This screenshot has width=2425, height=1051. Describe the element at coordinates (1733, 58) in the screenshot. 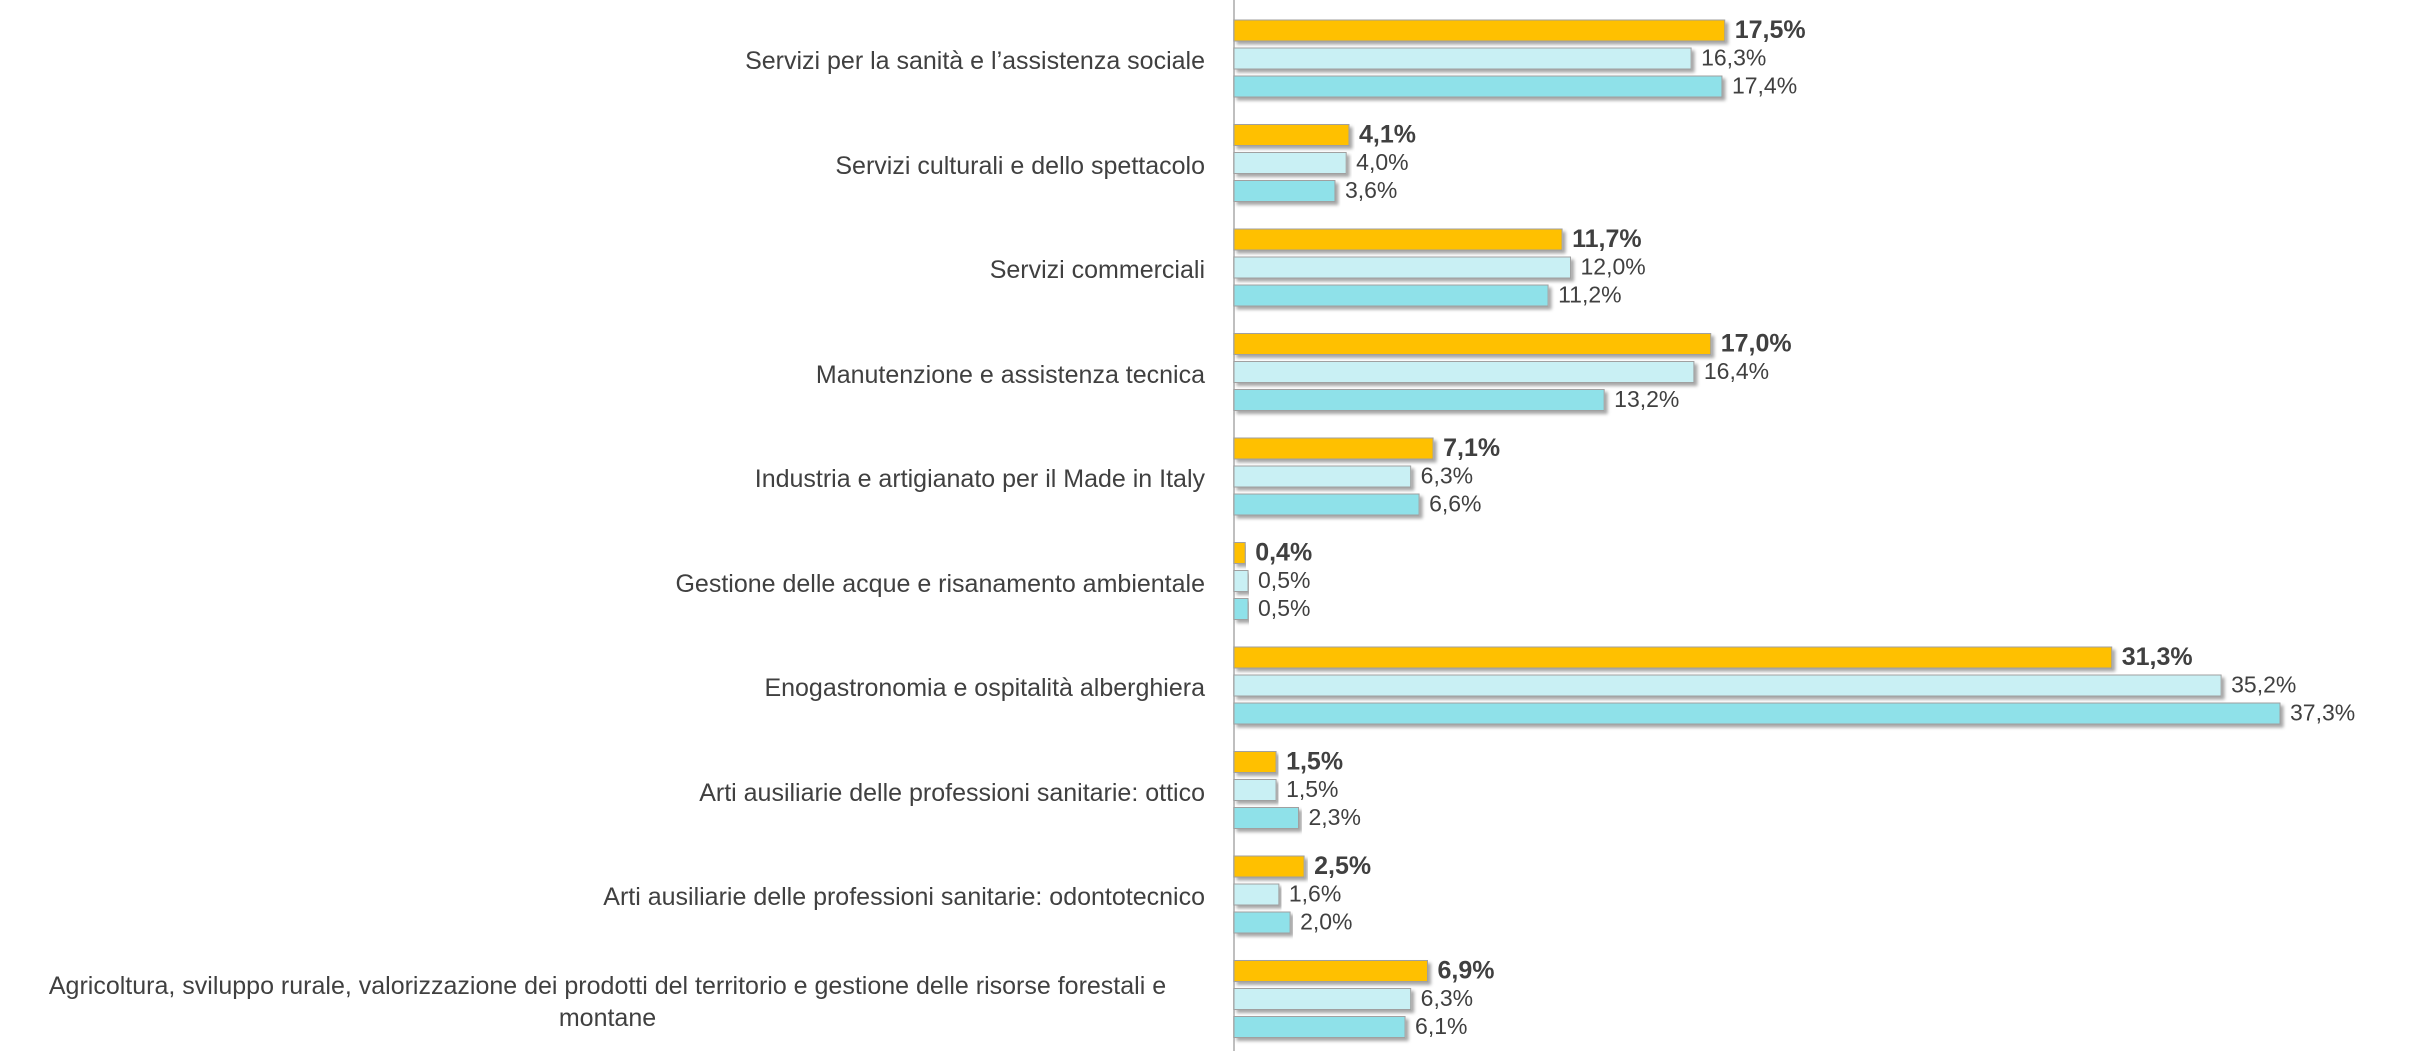

I see `value-label: 16,3%` at that location.